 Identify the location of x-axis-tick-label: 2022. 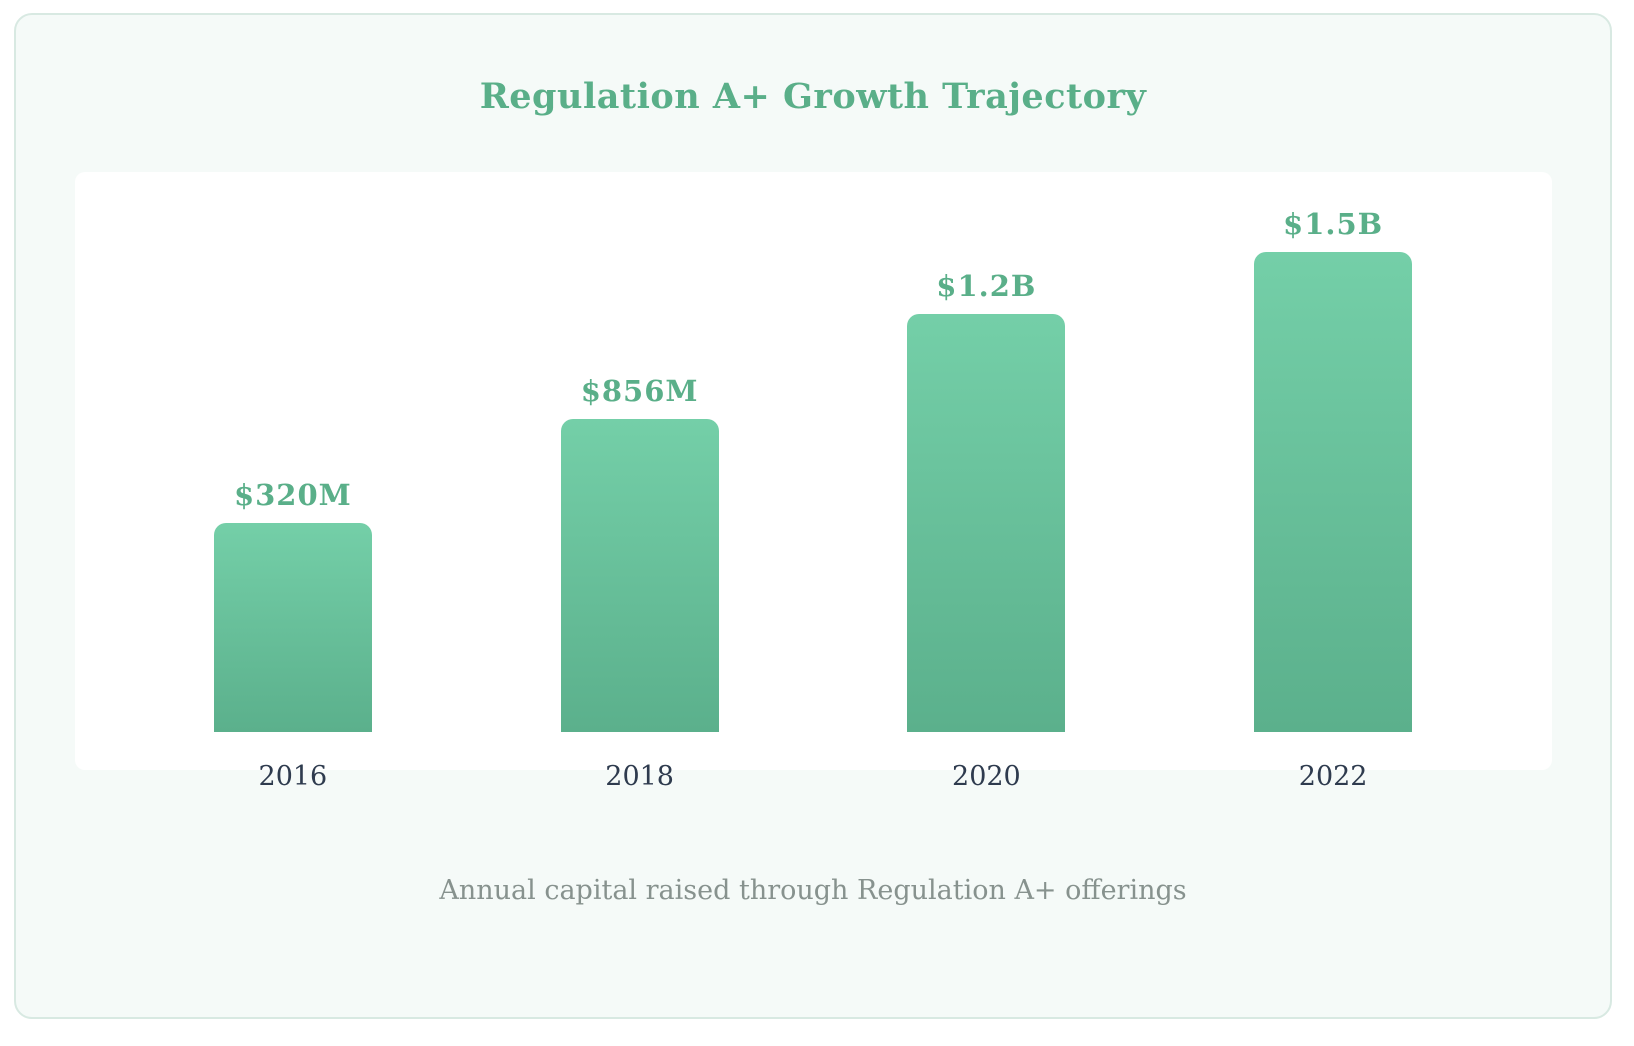
(1333, 776).